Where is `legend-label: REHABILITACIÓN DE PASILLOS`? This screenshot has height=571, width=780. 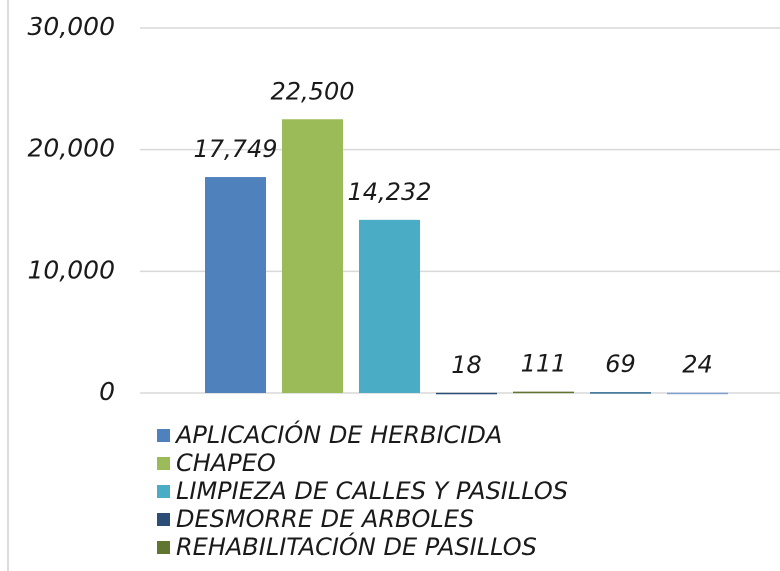 legend-label: REHABILITACIÓN DE PASILLOS is located at coordinates (356, 546).